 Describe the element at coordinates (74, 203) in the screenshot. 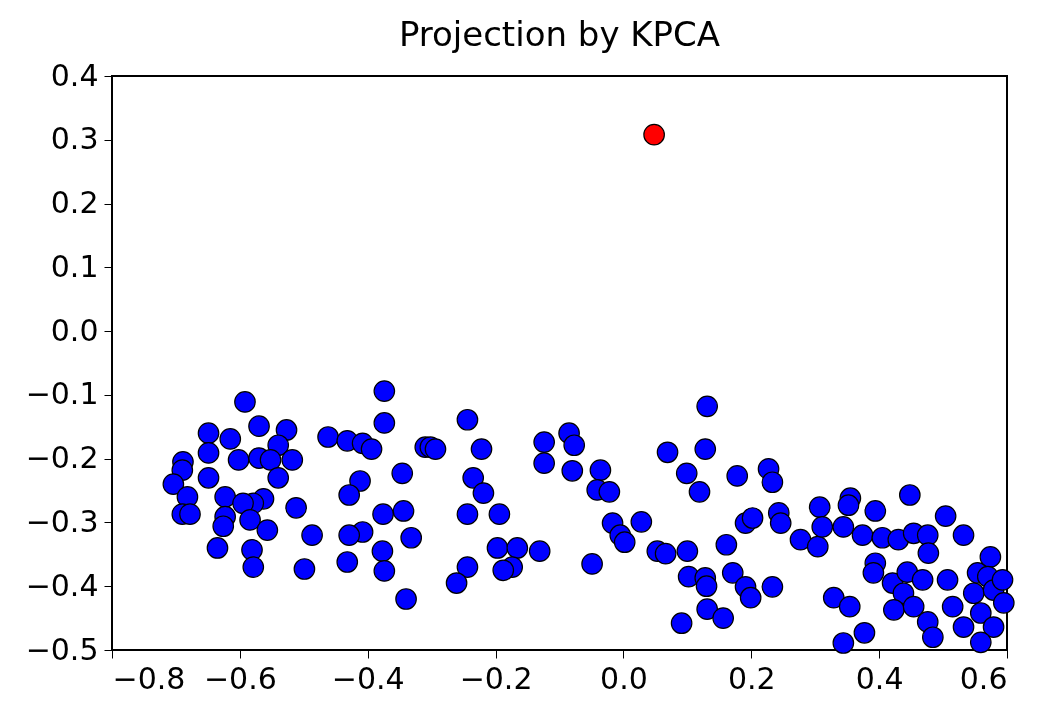

I see `y-tick-label: 0.2` at that location.